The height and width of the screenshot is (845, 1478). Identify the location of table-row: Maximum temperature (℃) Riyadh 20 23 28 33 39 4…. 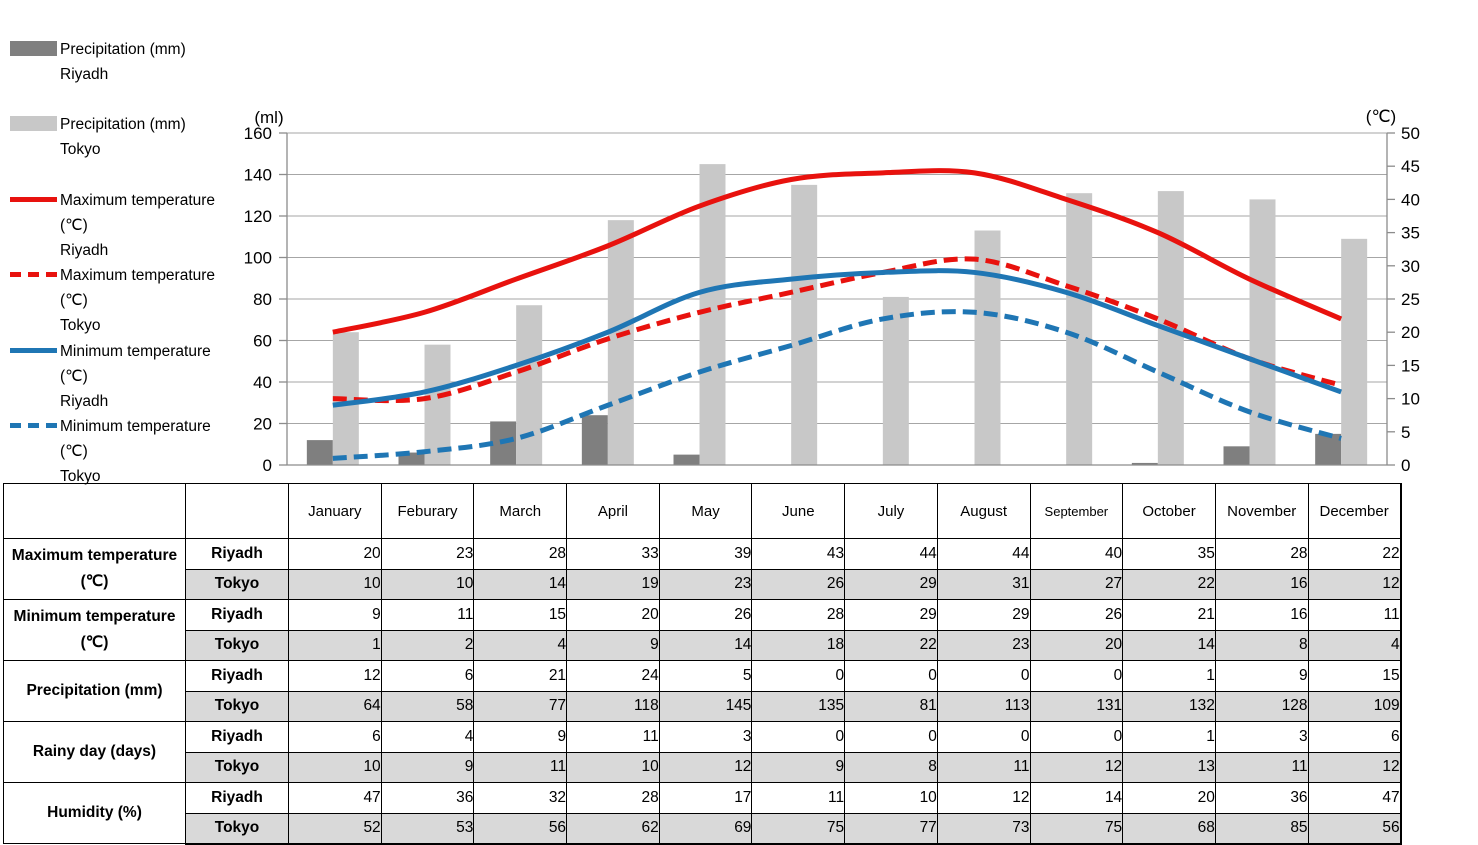
(702, 569).